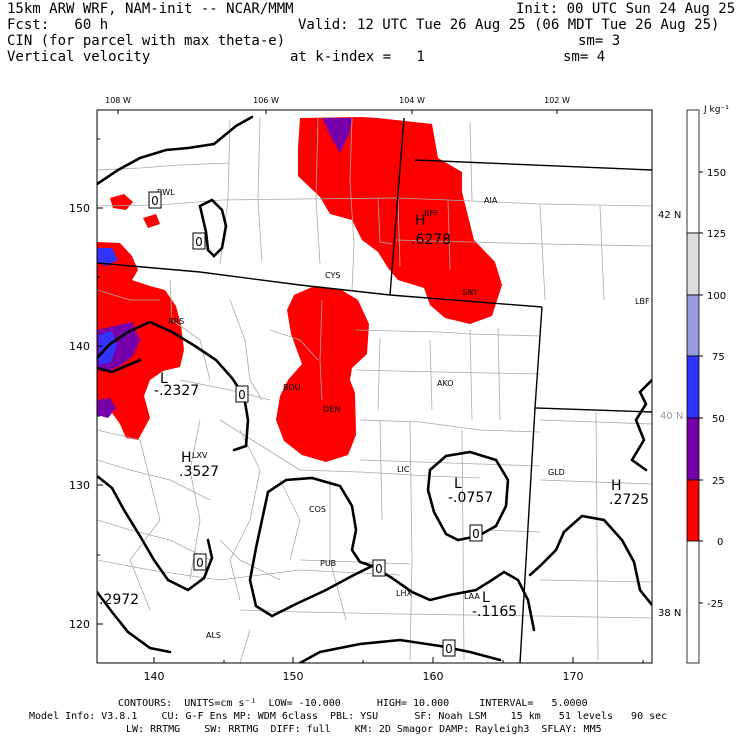 The width and height of the screenshot is (740, 740). What do you see at coordinates (593, 359) in the screenshot?
I see `ne-ks-border` at bounding box center [593, 359].